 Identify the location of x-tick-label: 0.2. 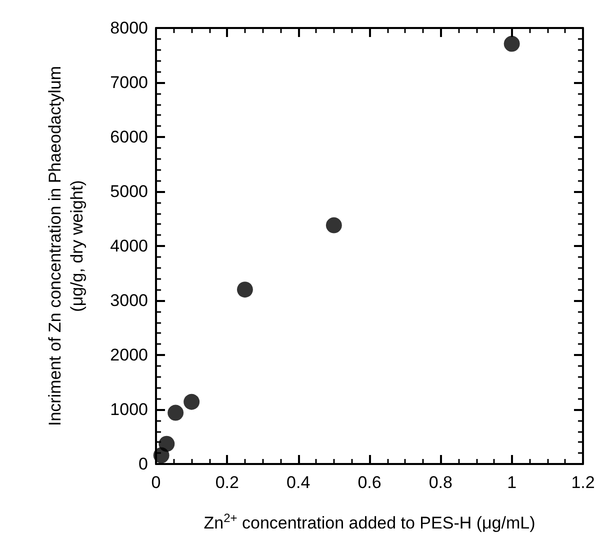
(227, 482).